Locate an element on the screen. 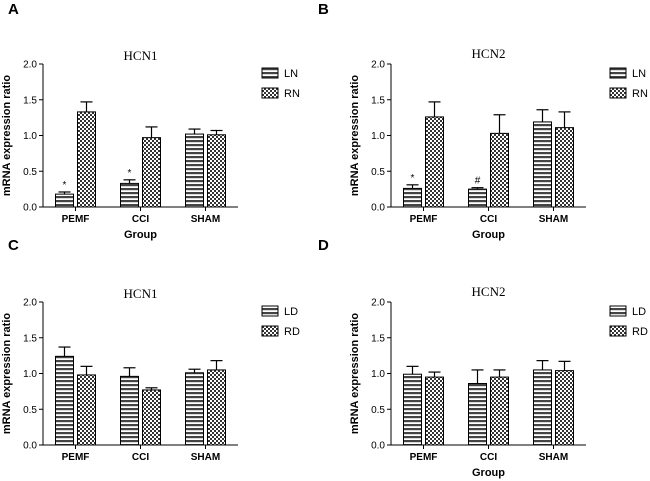 This screenshot has width=650, height=481. significance-marker: # is located at coordinates (478, 181).